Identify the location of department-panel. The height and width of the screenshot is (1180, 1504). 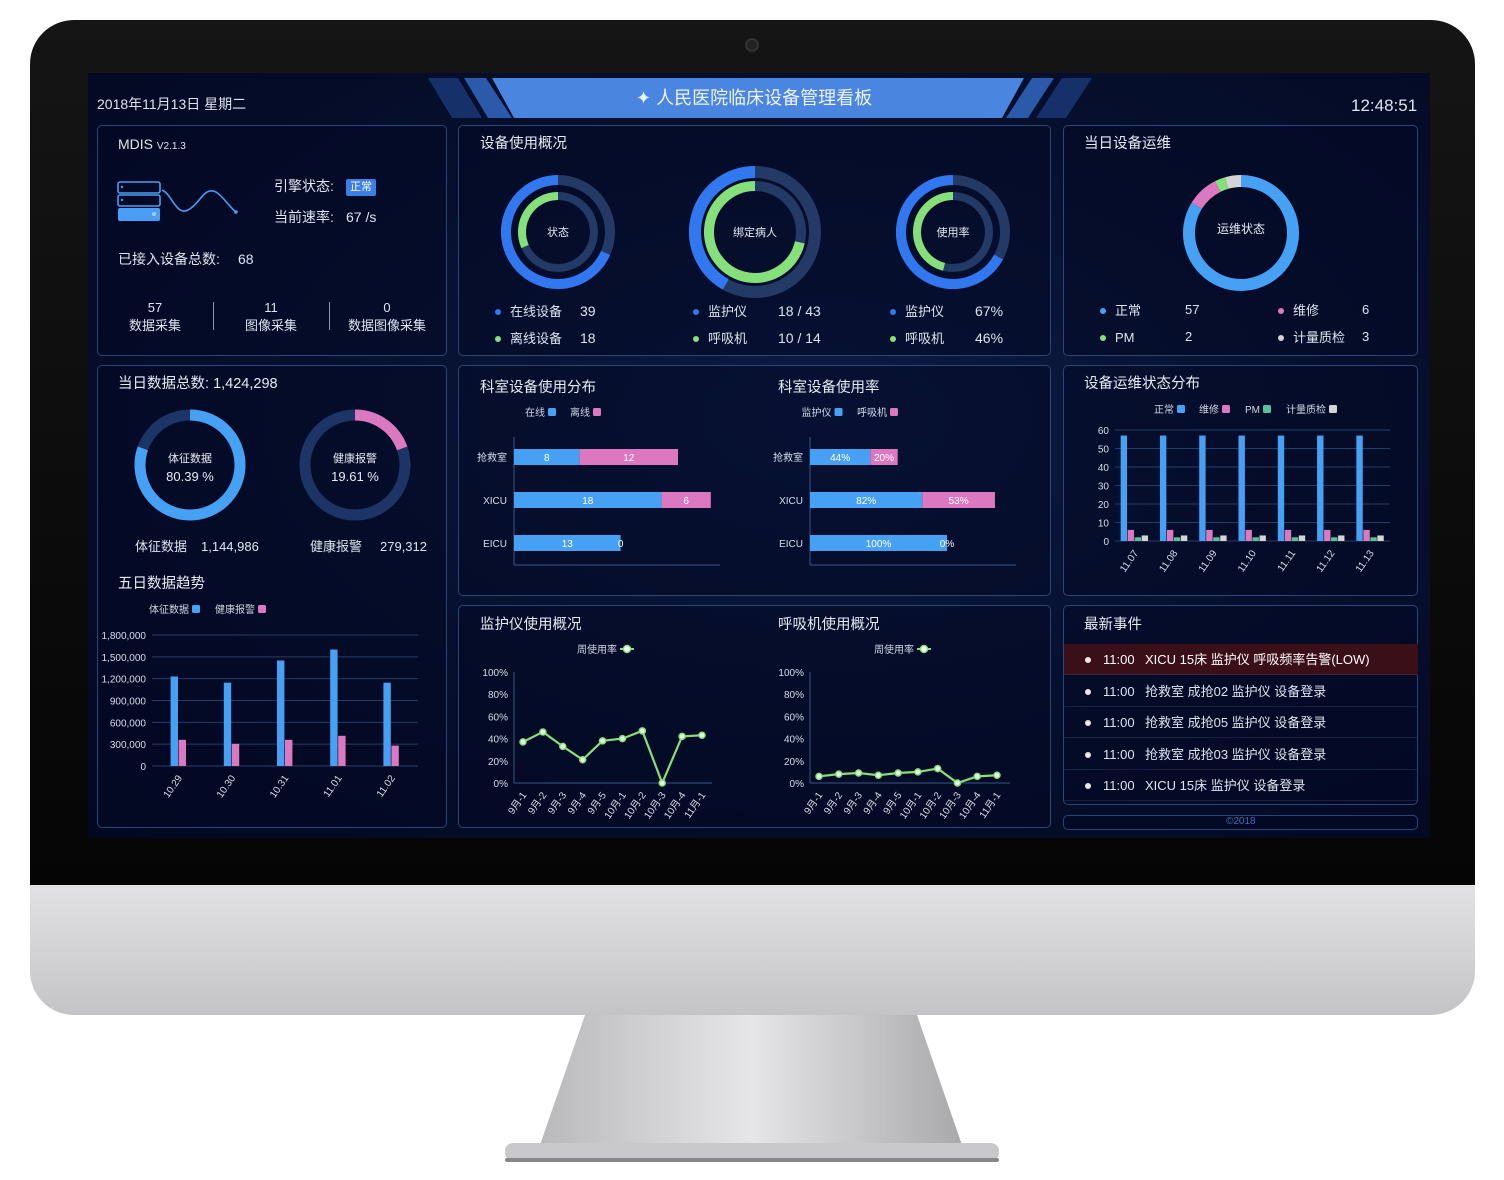
(754, 480).